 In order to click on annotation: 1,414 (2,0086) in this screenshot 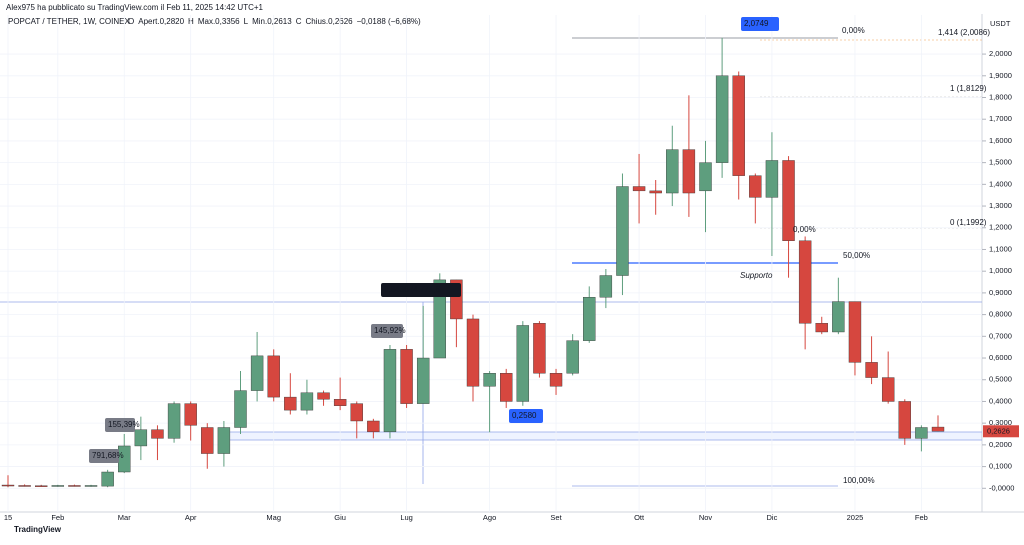, I will do `click(964, 32)`.